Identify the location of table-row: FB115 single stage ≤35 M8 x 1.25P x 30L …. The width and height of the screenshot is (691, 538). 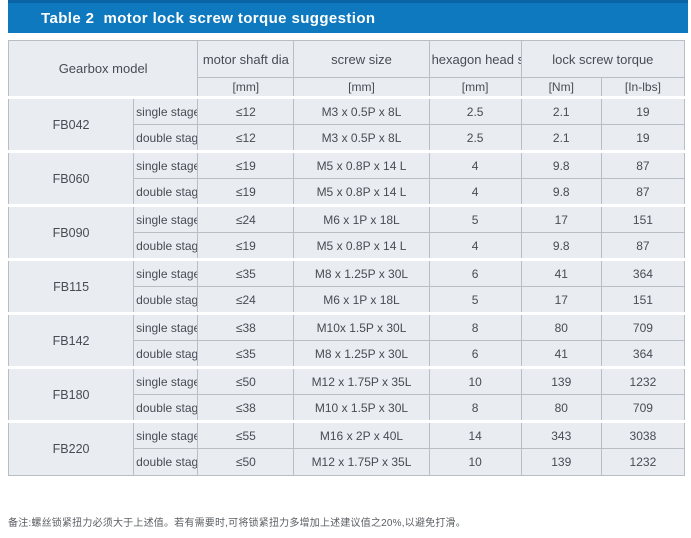
(346, 286).